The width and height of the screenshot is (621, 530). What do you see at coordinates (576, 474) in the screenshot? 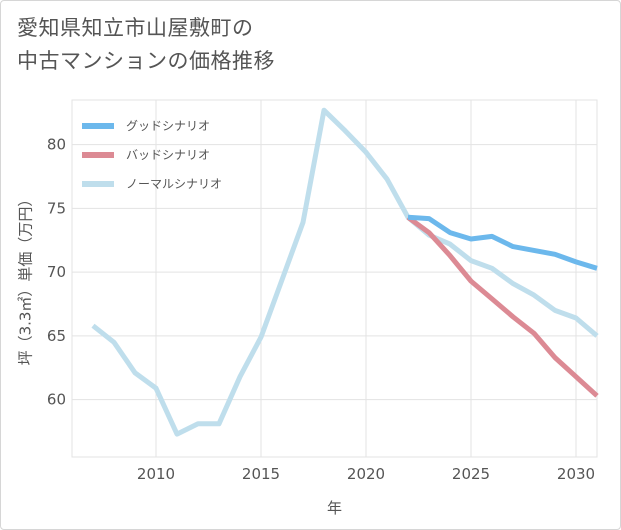
I see `x-tick-label: 2030` at bounding box center [576, 474].